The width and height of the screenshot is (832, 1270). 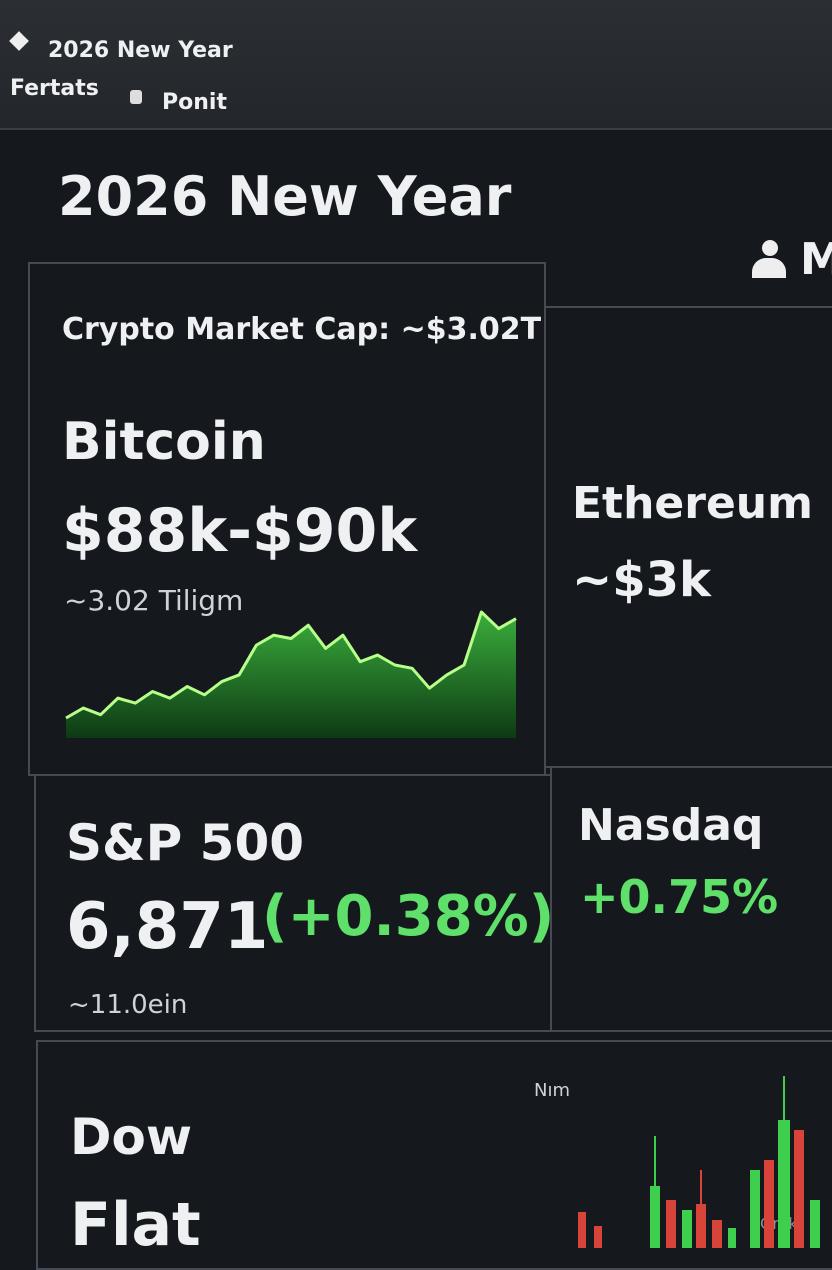 I want to click on ethereum-card, so click(x=688, y=537).